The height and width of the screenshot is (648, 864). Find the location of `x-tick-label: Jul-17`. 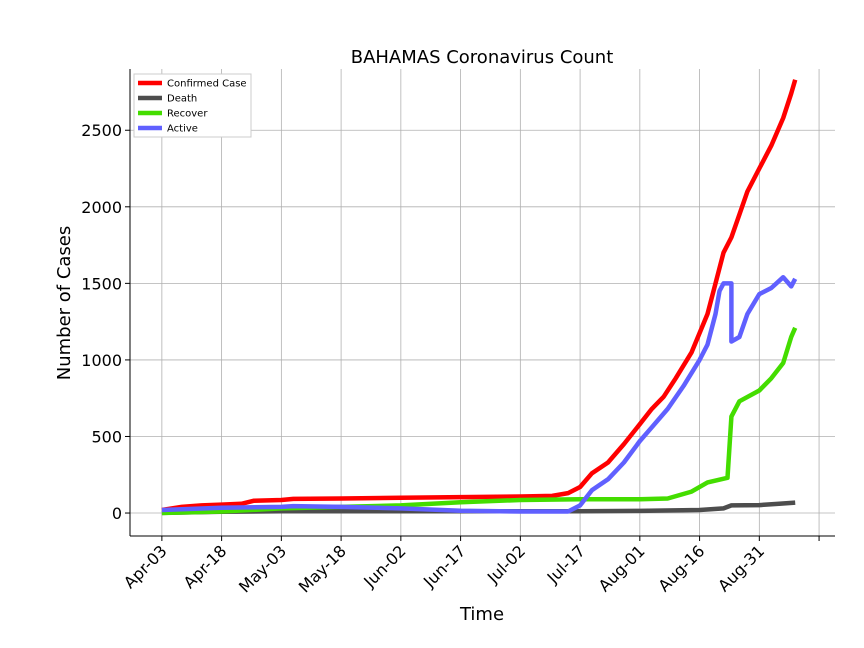

x-tick-label: Jul-17 is located at coordinates (566, 564).